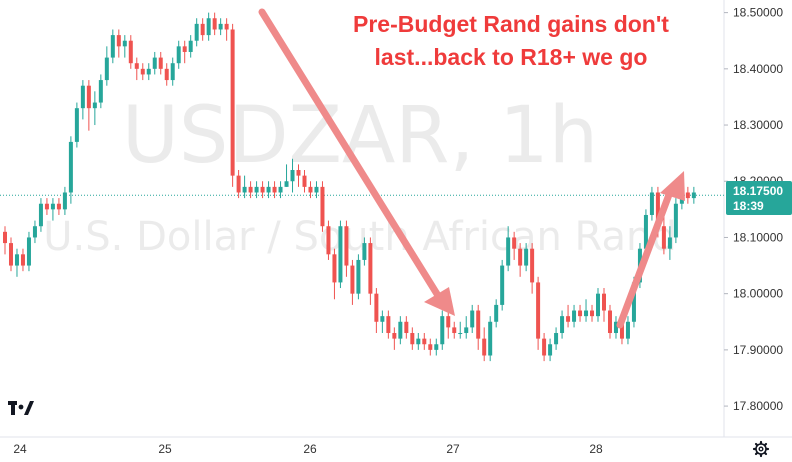 The height and width of the screenshot is (462, 792). What do you see at coordinates (308, 449) in the screenshot?
I see `x-axis-ticks: 24 25 26 27 28` at bounding box center [308, 449].